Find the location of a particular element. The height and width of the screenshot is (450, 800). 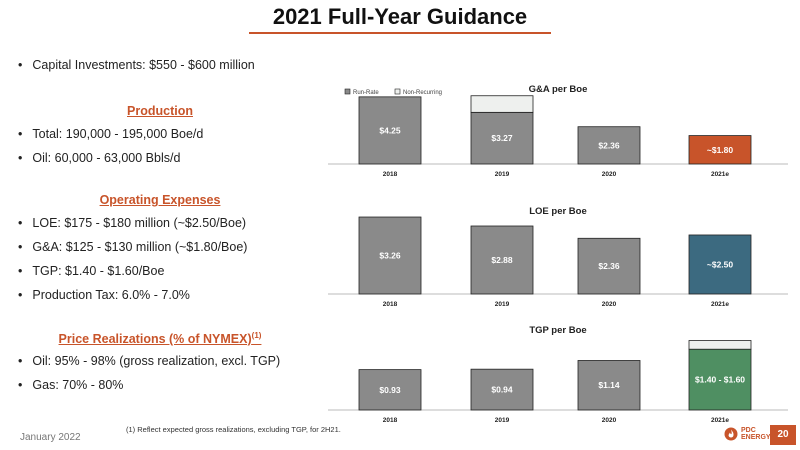

production-oil-bullet: Oil: 60,000 - 63,000 Bbls/d is located at coordinates (99, 158).